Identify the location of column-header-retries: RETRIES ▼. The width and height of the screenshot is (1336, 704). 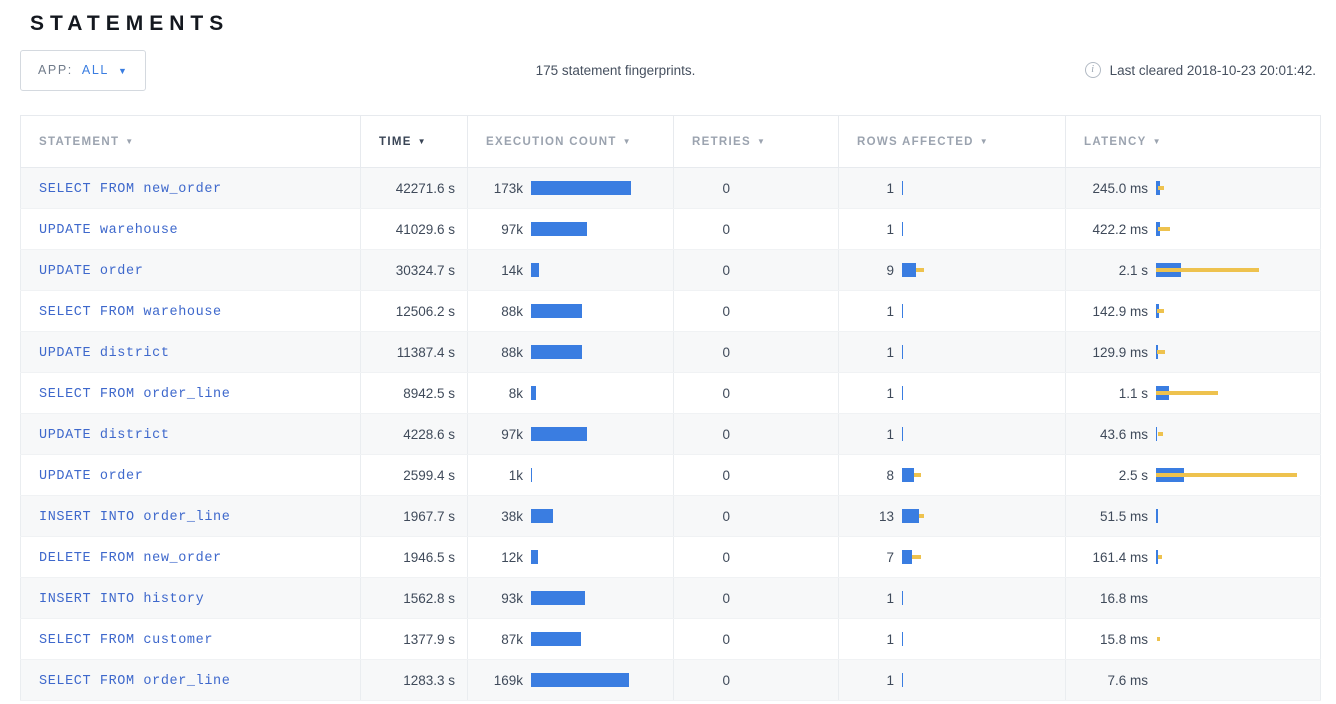
(756, 141).